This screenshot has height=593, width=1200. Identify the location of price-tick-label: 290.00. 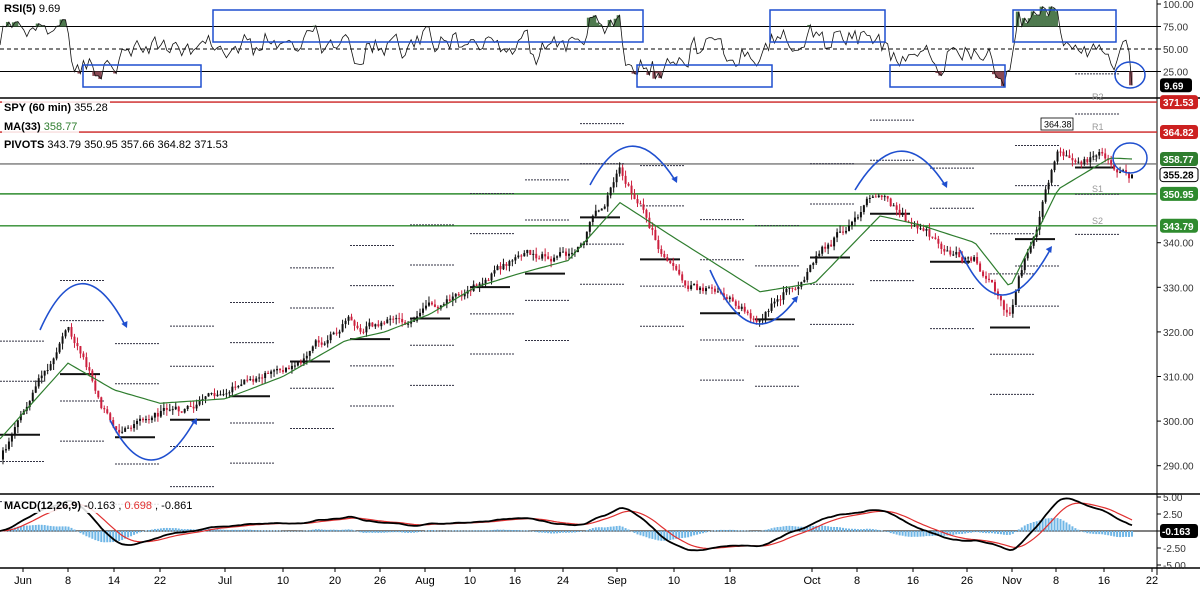
(1178, 467).